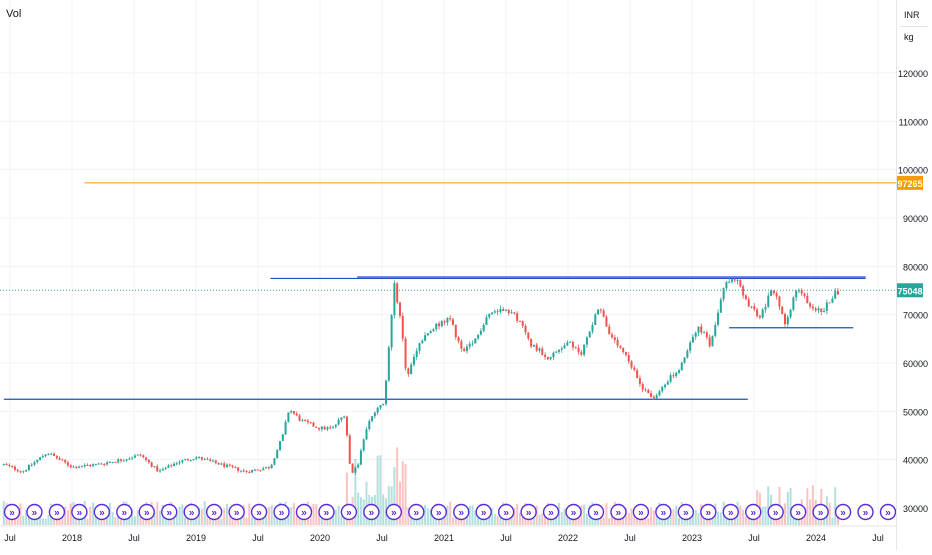  I want to click on currency-unit-selector: INR kg, so click(914, 26).